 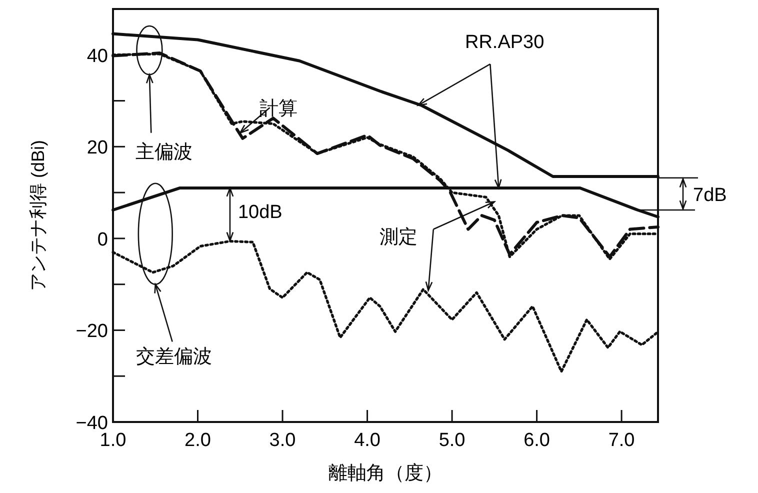 I want to click on x-tick-label: 6.0, so click(x=537, y=440).